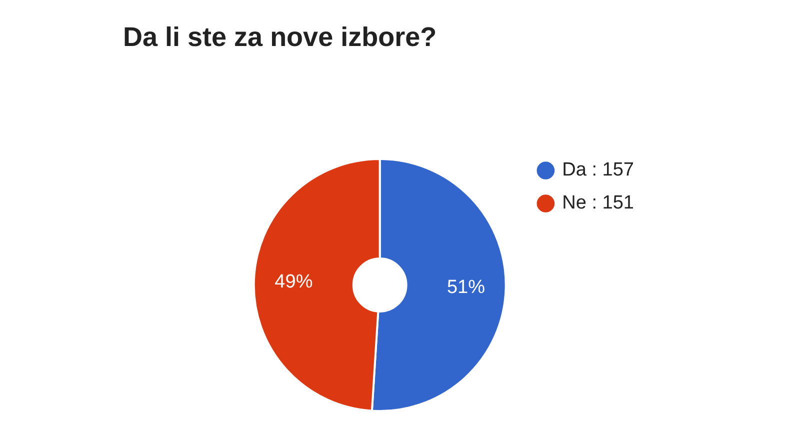 The height and width of the screenshot is (437, 800). Describe the element at coordinates (466, 287) in the screenshot. I see `data-label: 51%` at that location.